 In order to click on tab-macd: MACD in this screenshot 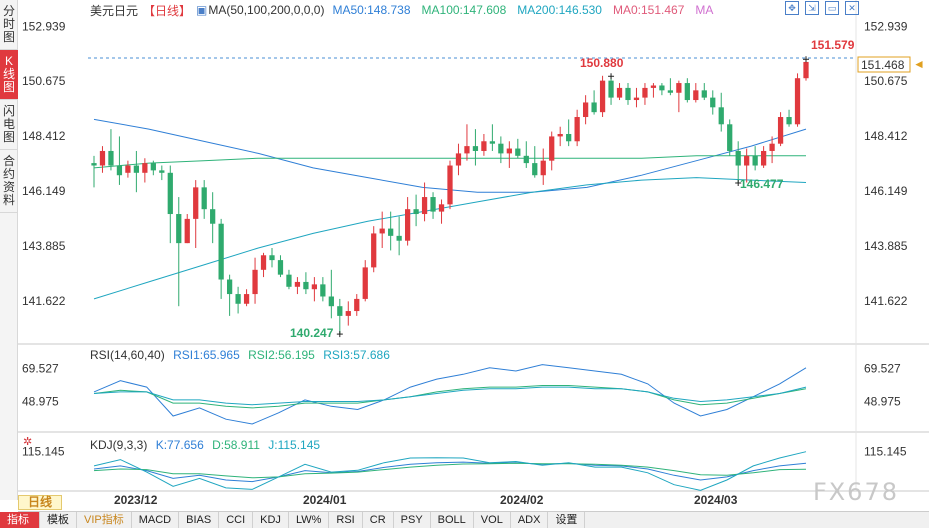, I will do `click(156, 520)`.